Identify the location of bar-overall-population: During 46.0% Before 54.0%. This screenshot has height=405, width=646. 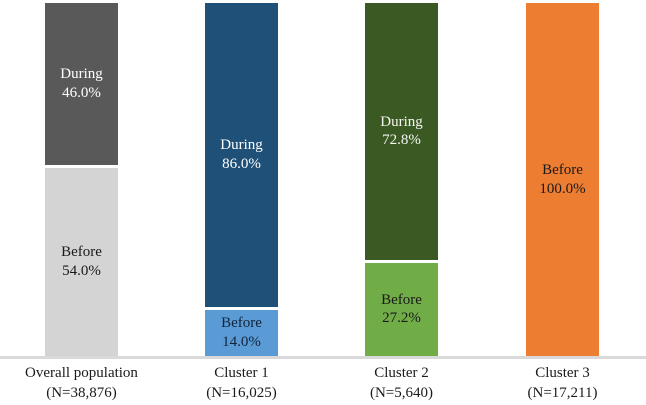
(81, 179).